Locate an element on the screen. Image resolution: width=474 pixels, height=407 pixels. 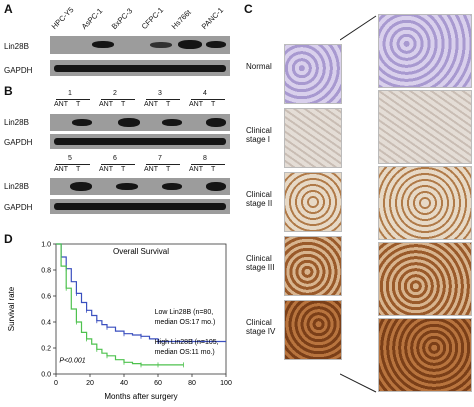
panel-b-row-gapdh-top: GAPDH is located at coordinates (18, 142).